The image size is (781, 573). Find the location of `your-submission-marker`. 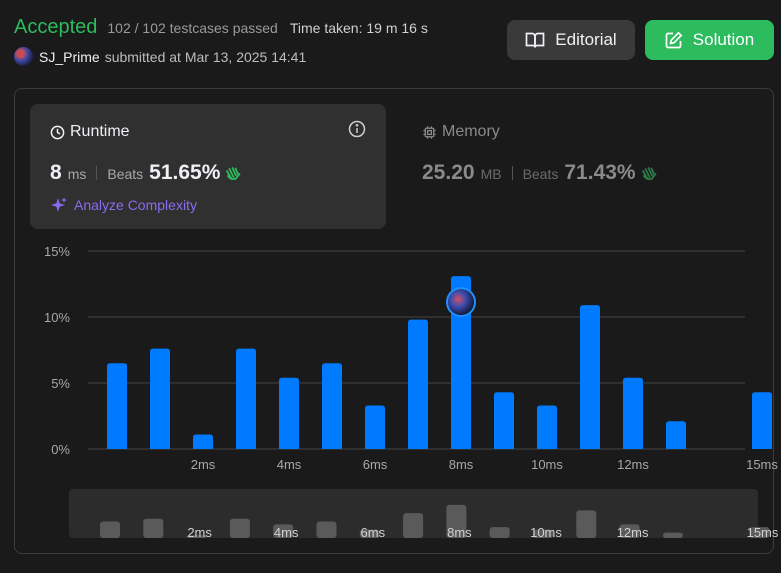

your-submission-marker is located at coordinates (461, 302).